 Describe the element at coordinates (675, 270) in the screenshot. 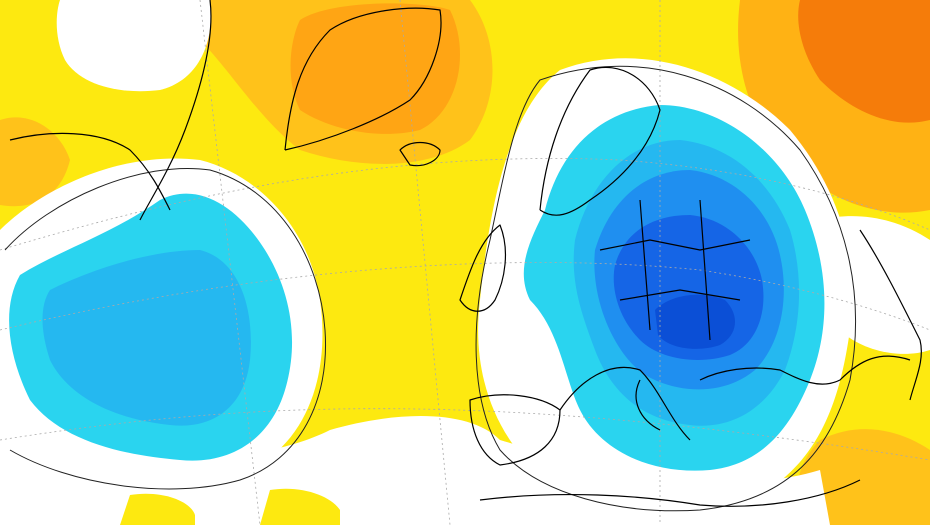

I see `border` at that location.